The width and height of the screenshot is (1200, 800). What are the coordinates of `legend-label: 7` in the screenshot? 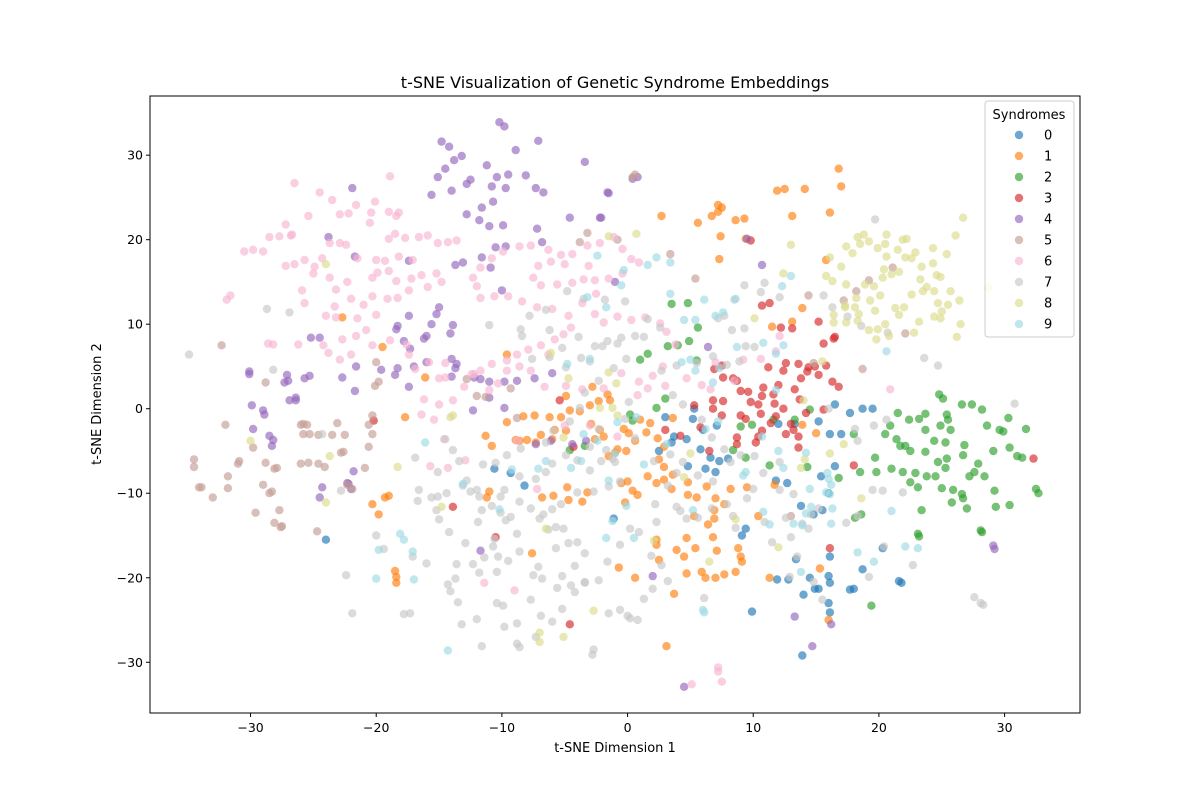 It's located at (1048, 283).